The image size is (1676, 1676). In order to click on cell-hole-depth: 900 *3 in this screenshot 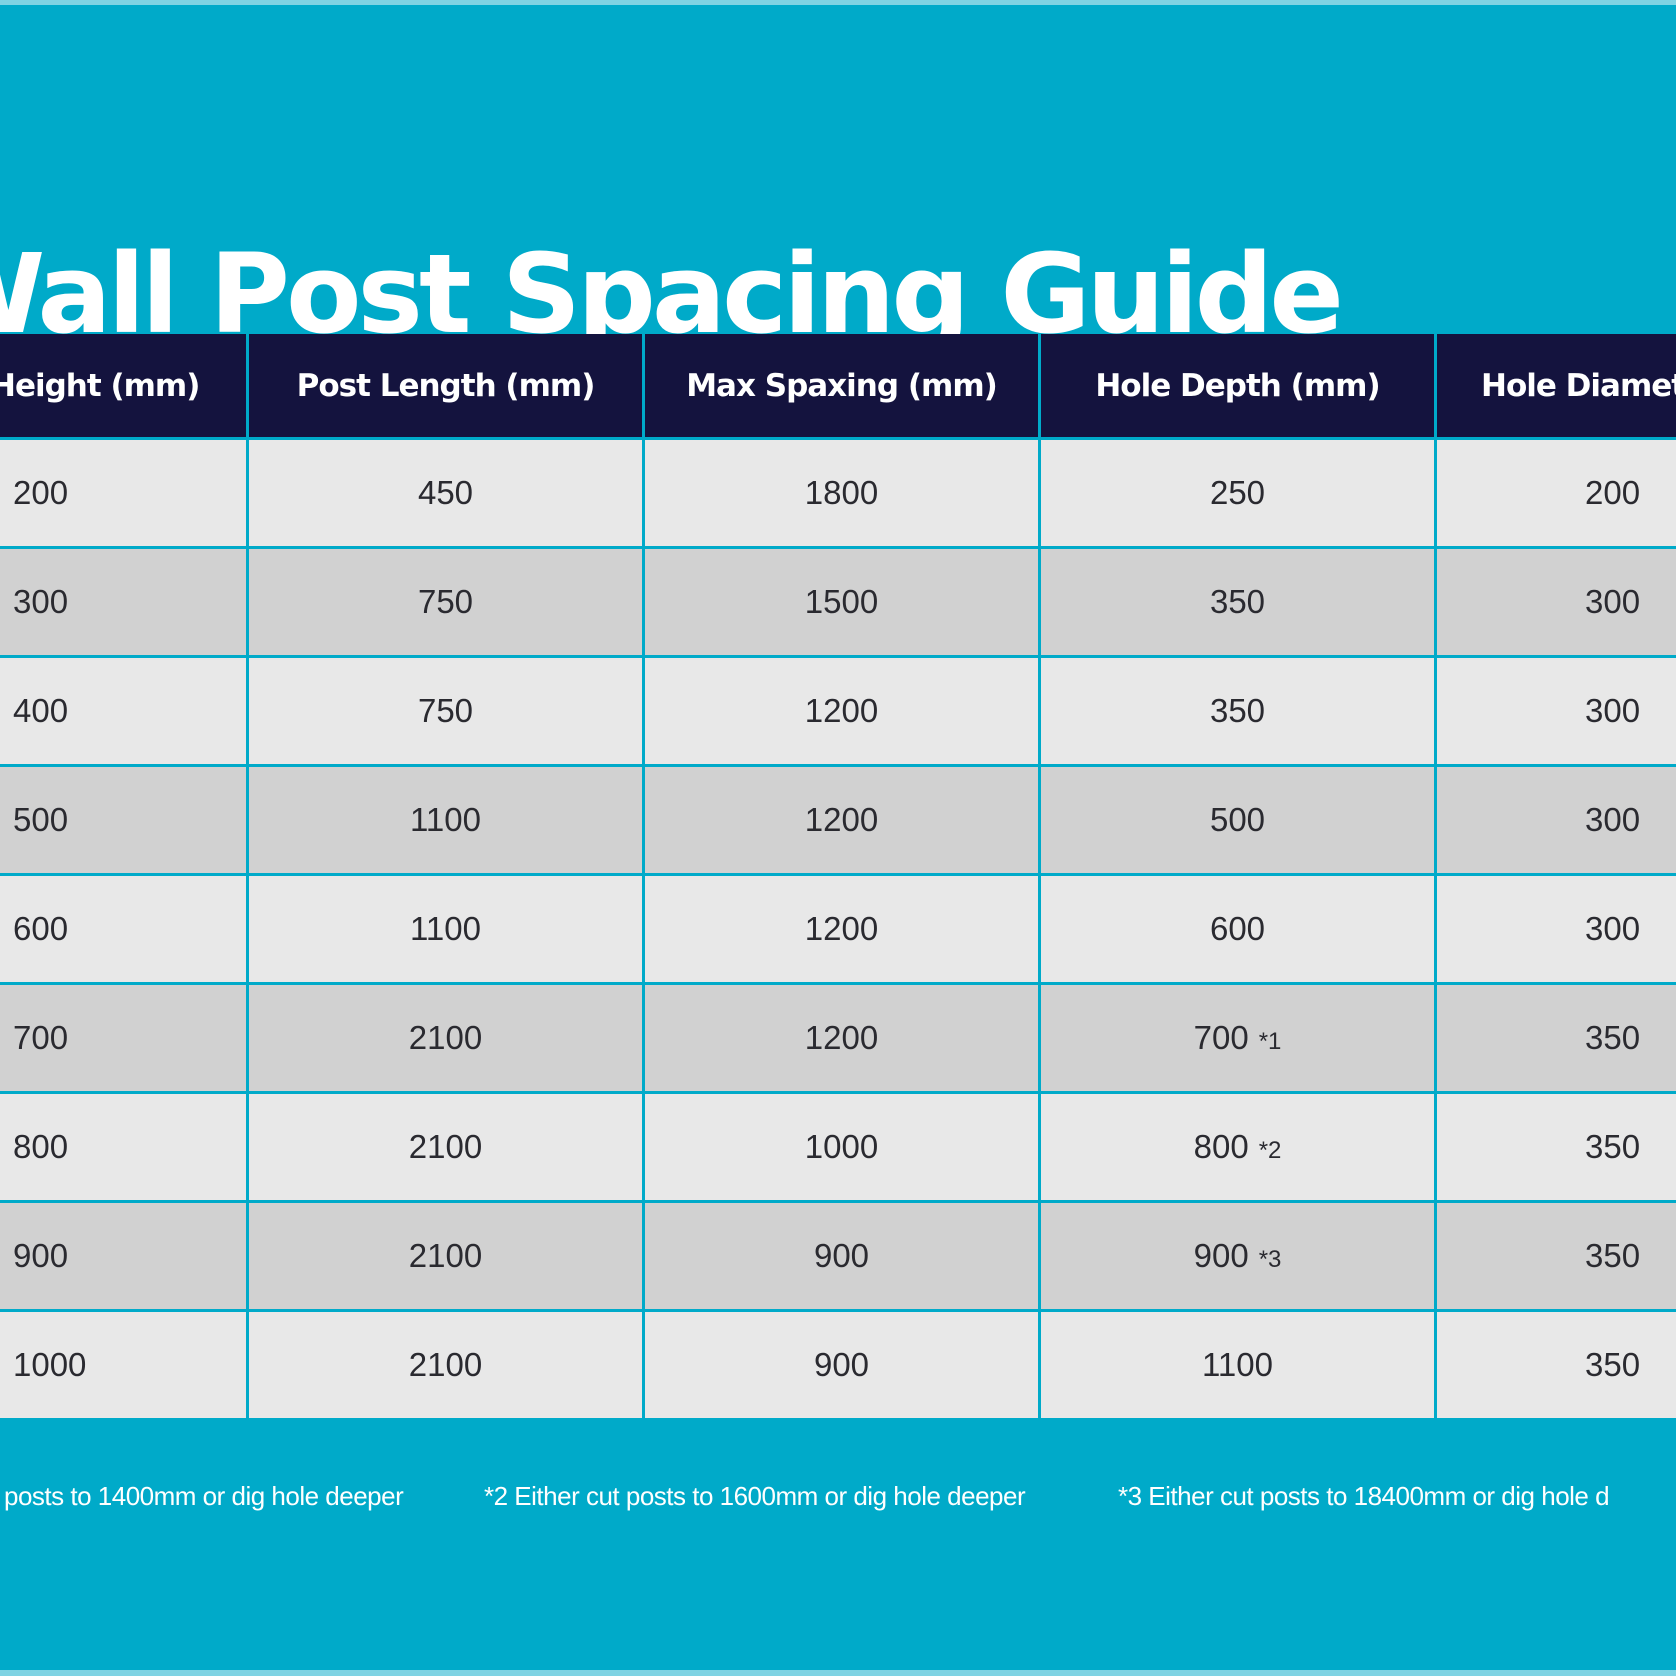, I will do `click(1237, 1256)`.